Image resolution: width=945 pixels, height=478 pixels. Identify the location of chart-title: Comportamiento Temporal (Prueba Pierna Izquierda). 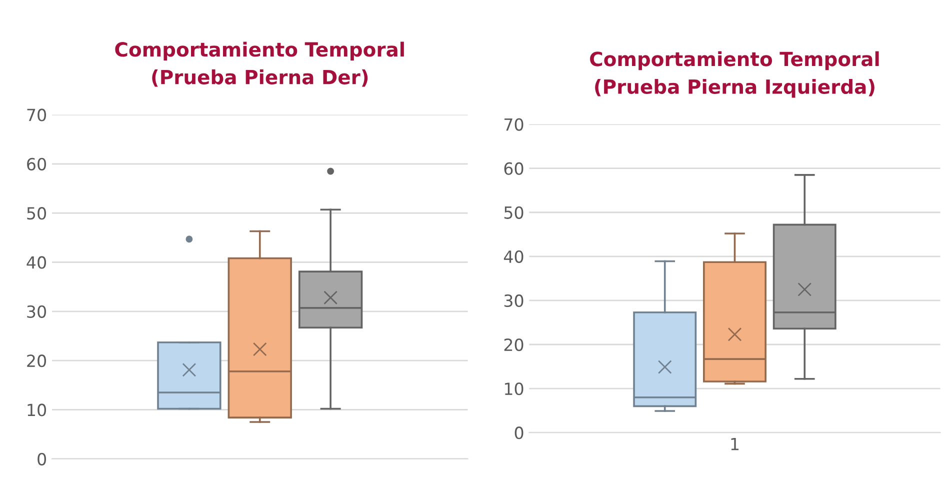
(734, 74).